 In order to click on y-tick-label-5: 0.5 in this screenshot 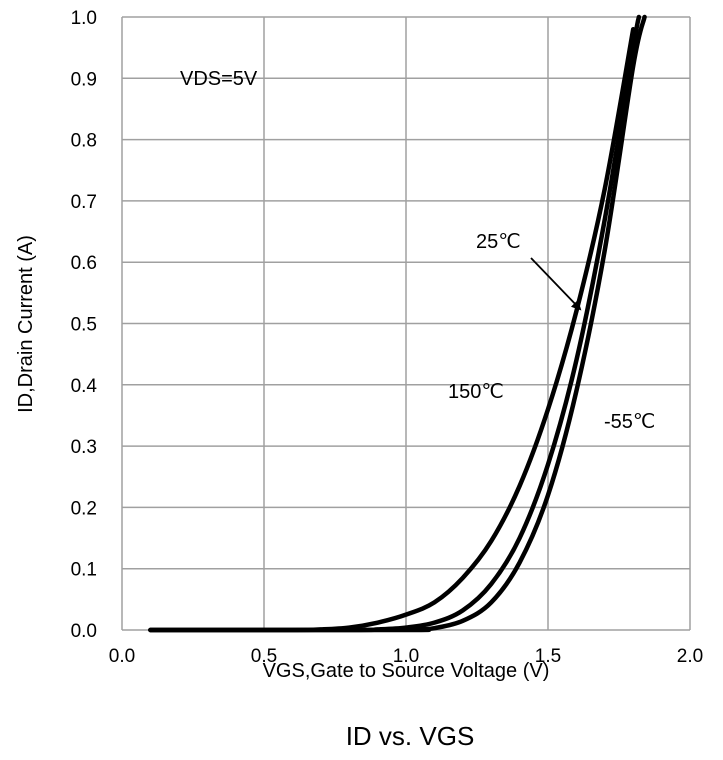, I will do `click(84, 325)`.